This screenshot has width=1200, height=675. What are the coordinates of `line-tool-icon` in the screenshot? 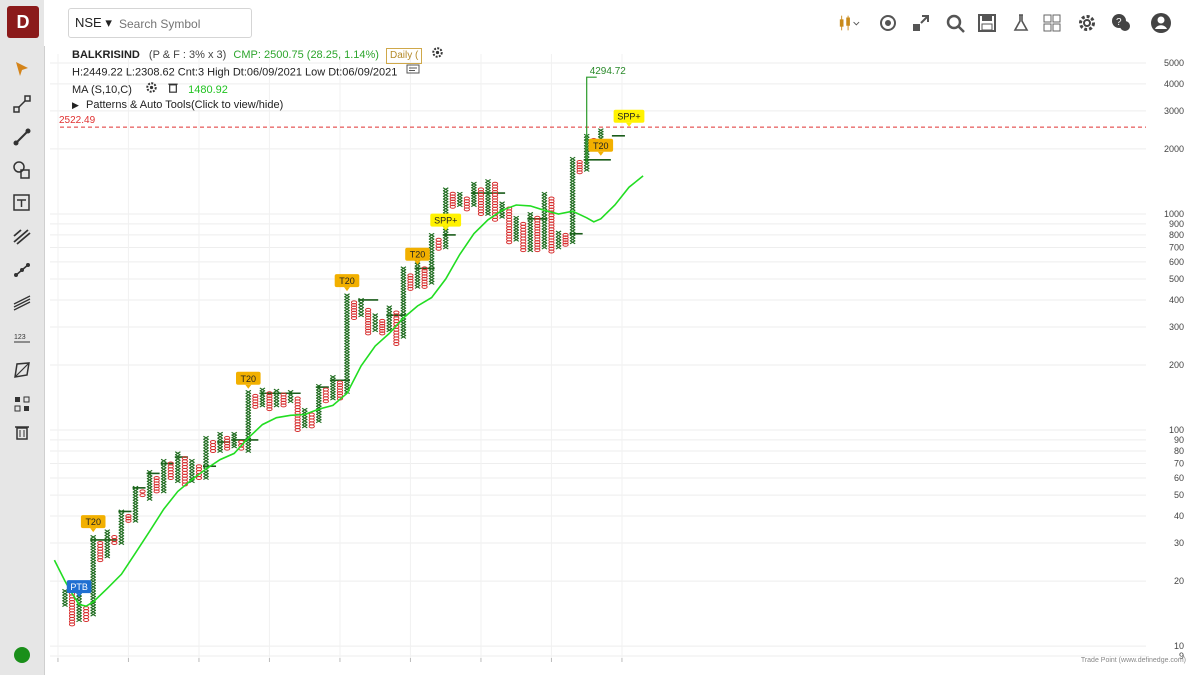 It's located at (22, 104).